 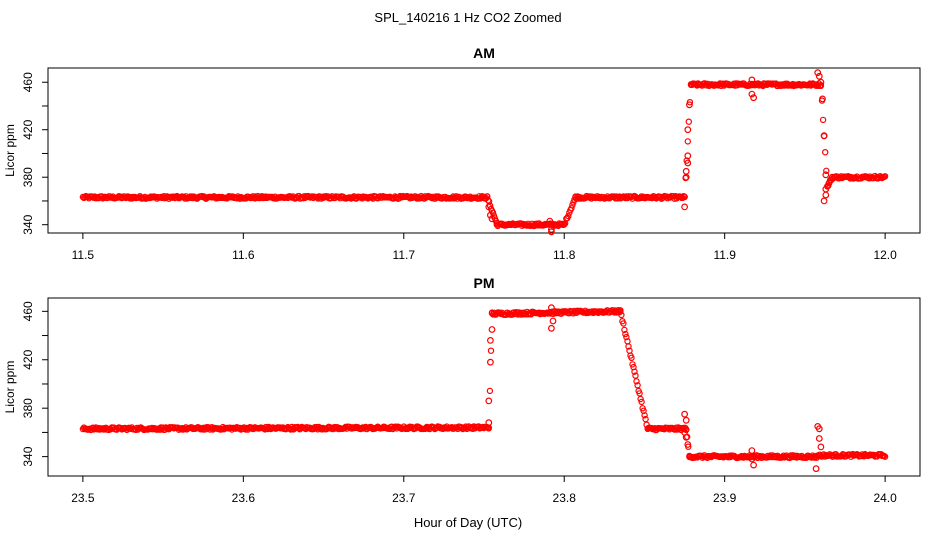 I want to click on x-tick-label: 23.8, so click(x=565, y=498).